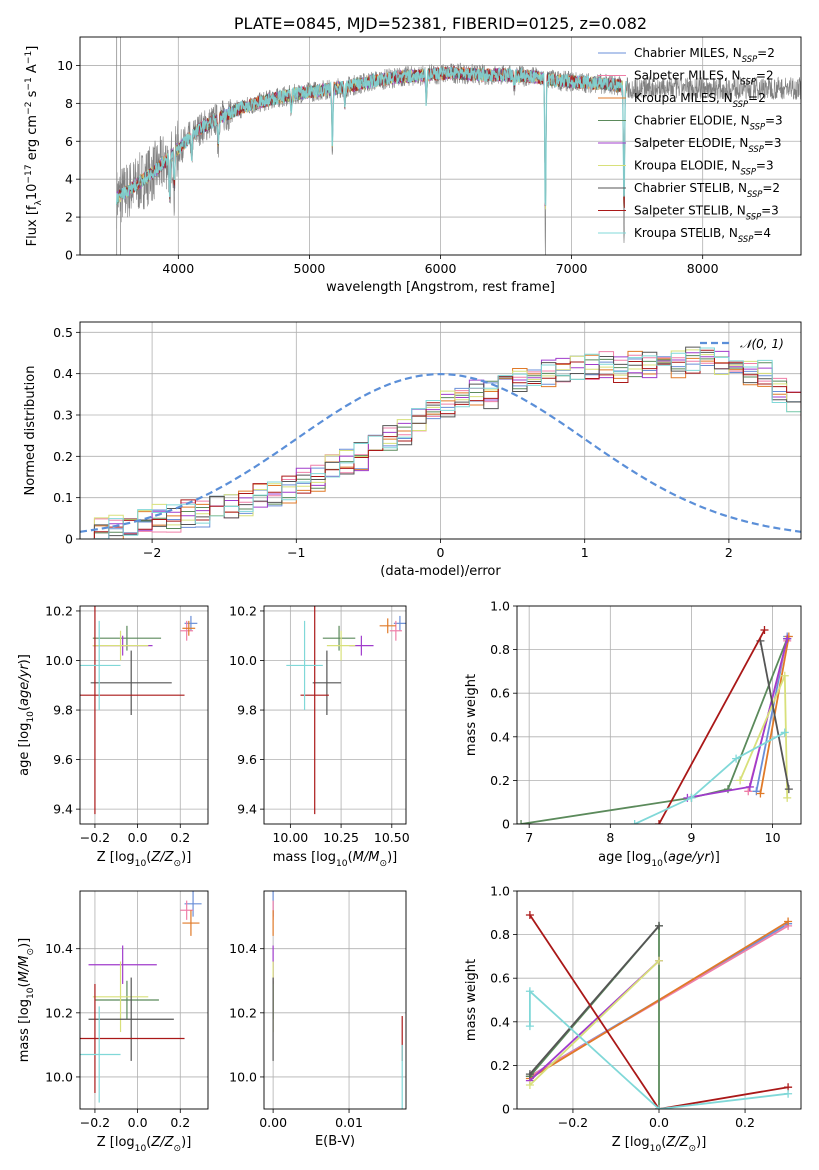  I want to click on text-fragment: Z [, so click(106, 1142).